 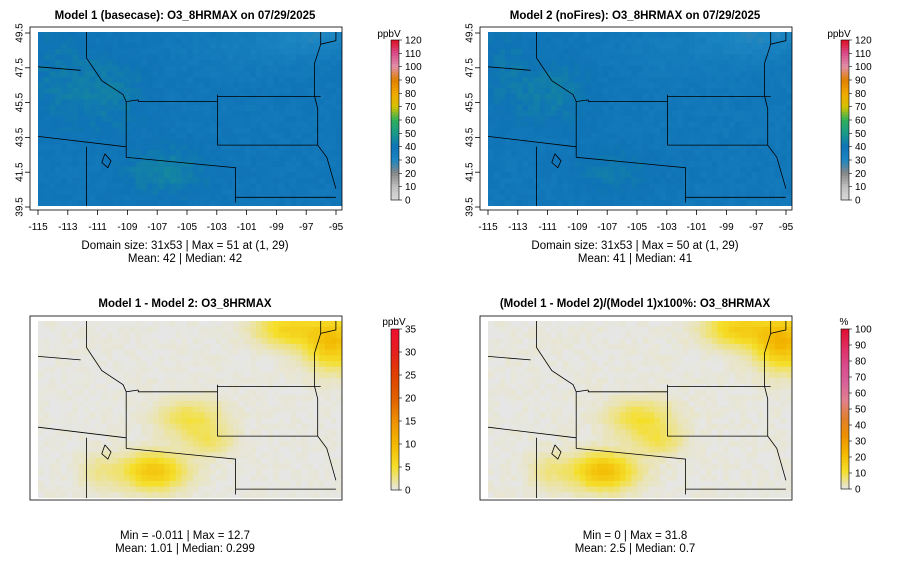 What do you see at coordinates (20, 102) in the screenshot?
I see `y-tick-label: 45.5` at bounding box center [20, 102].